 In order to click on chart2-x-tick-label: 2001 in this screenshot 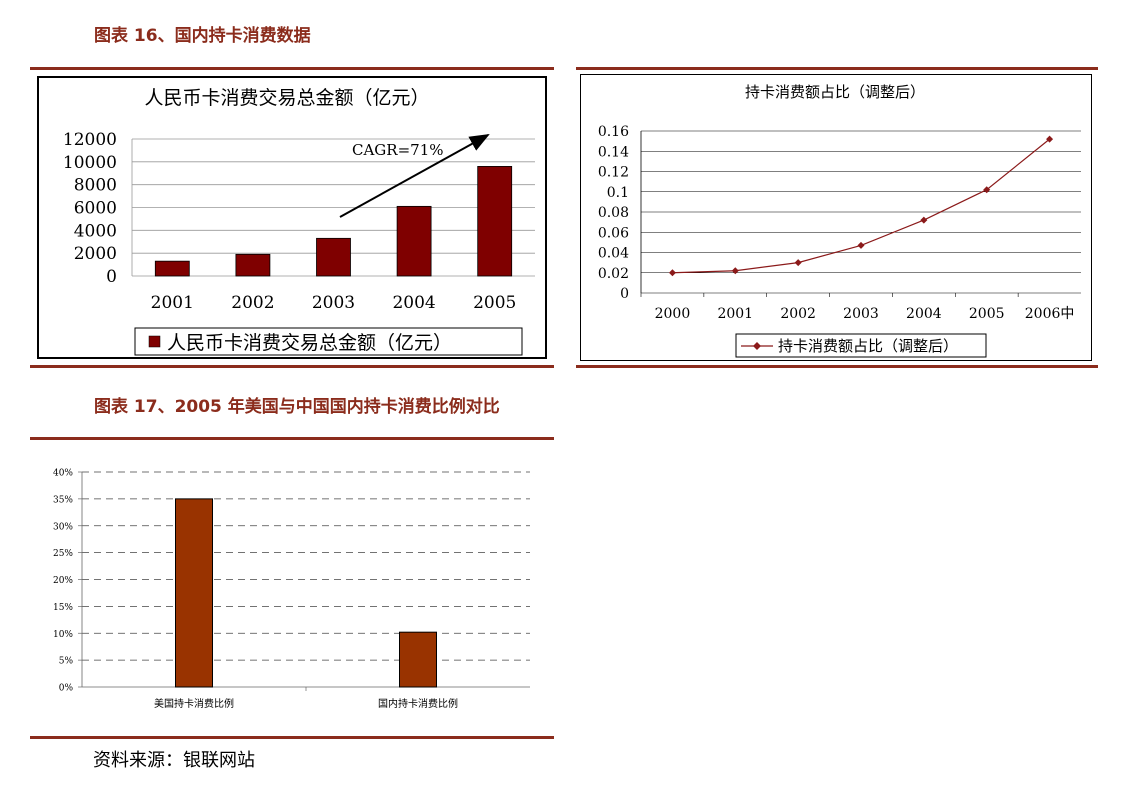, I will do `click(735, 314)`.